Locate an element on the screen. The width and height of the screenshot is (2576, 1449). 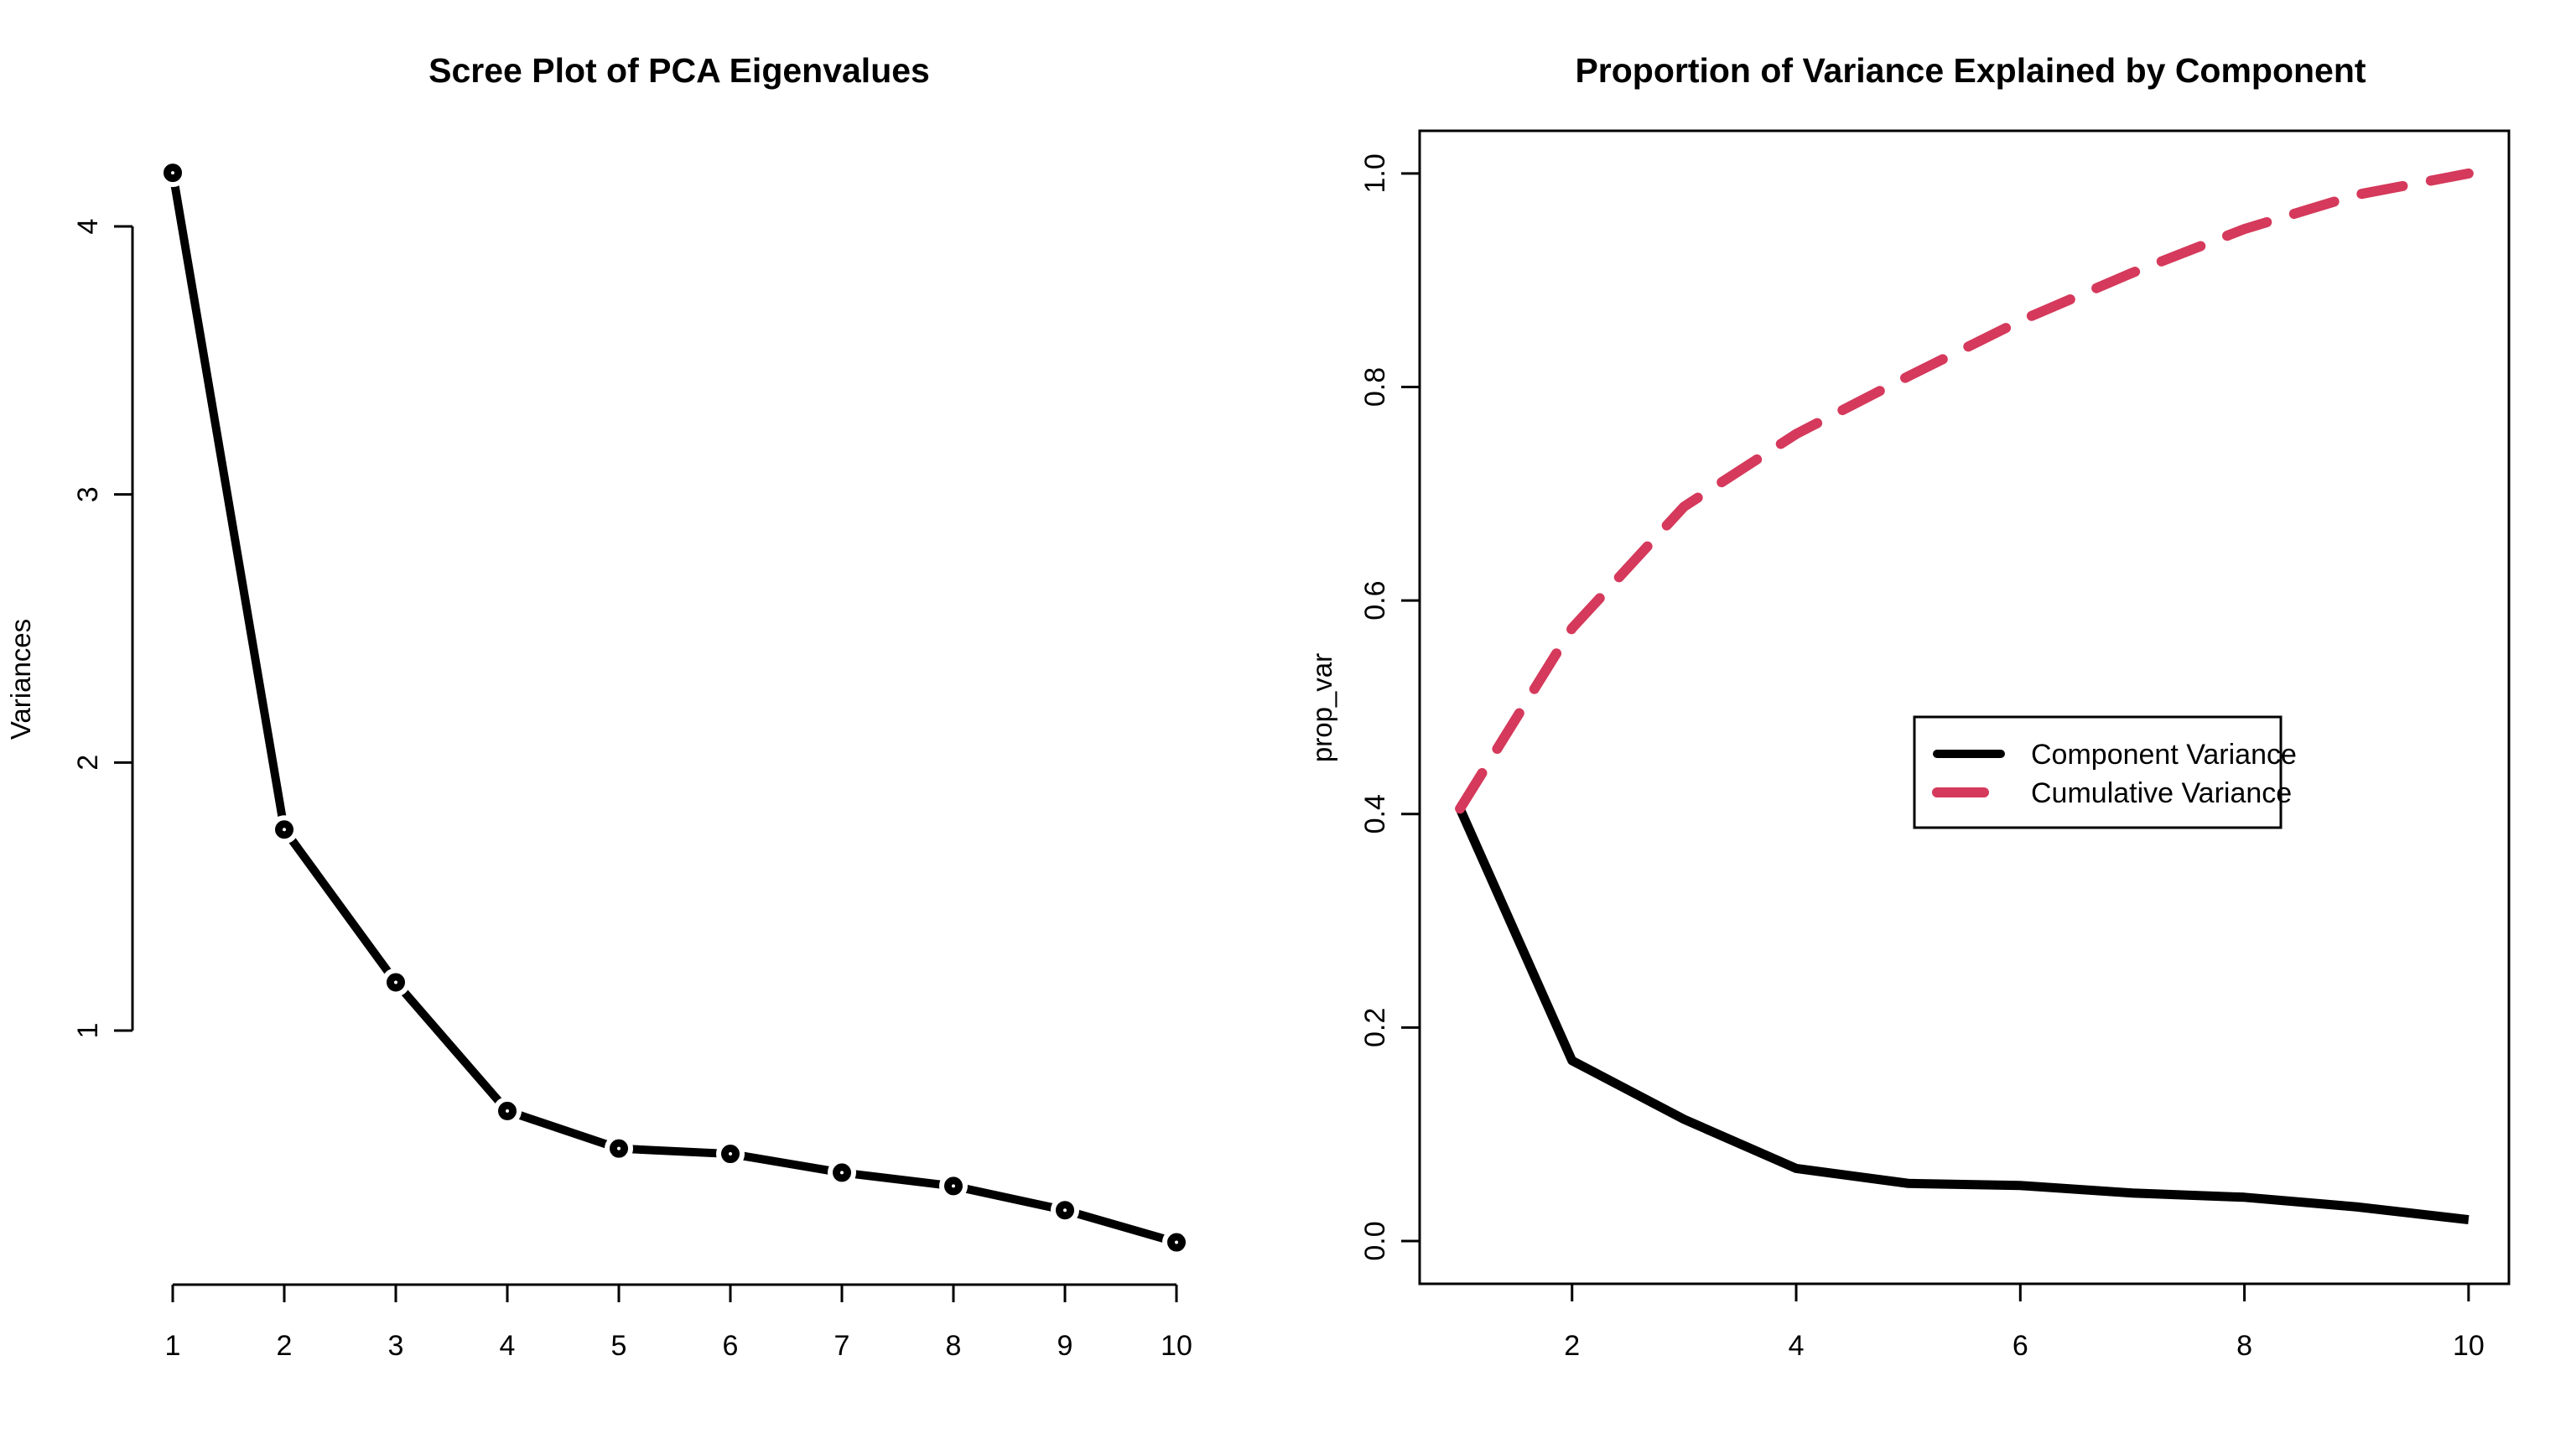
y-tick-label: 4 is located at coordinates (88, 227).